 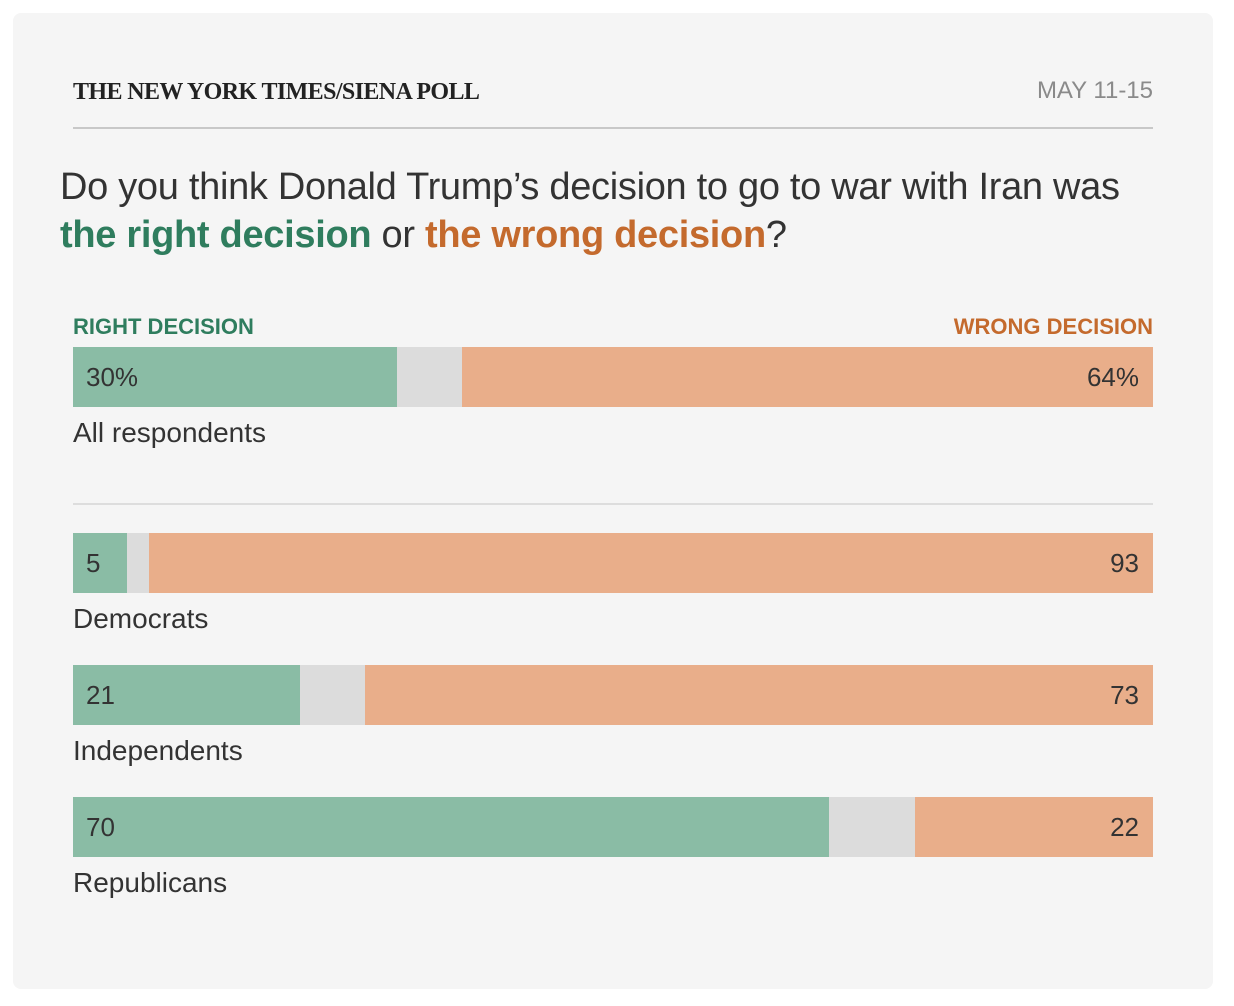 What do you see at coordinates (158, 750) in the screenshot?
I see `bar-row-label: Independents` at bounding box center [158, 750].